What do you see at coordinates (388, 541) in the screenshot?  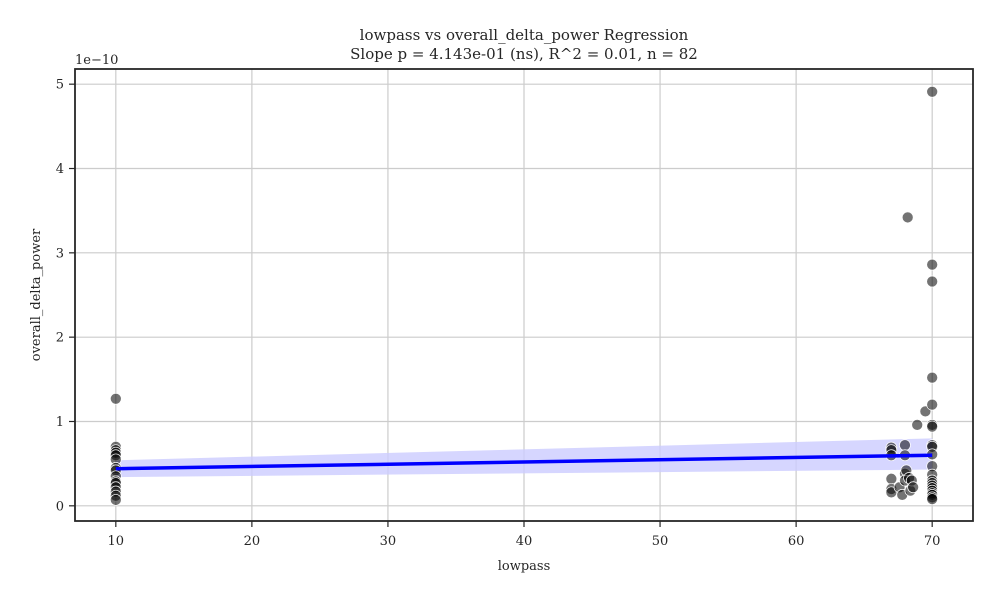 I see `x-tick-label: 30` at bounding box center [388, 541].